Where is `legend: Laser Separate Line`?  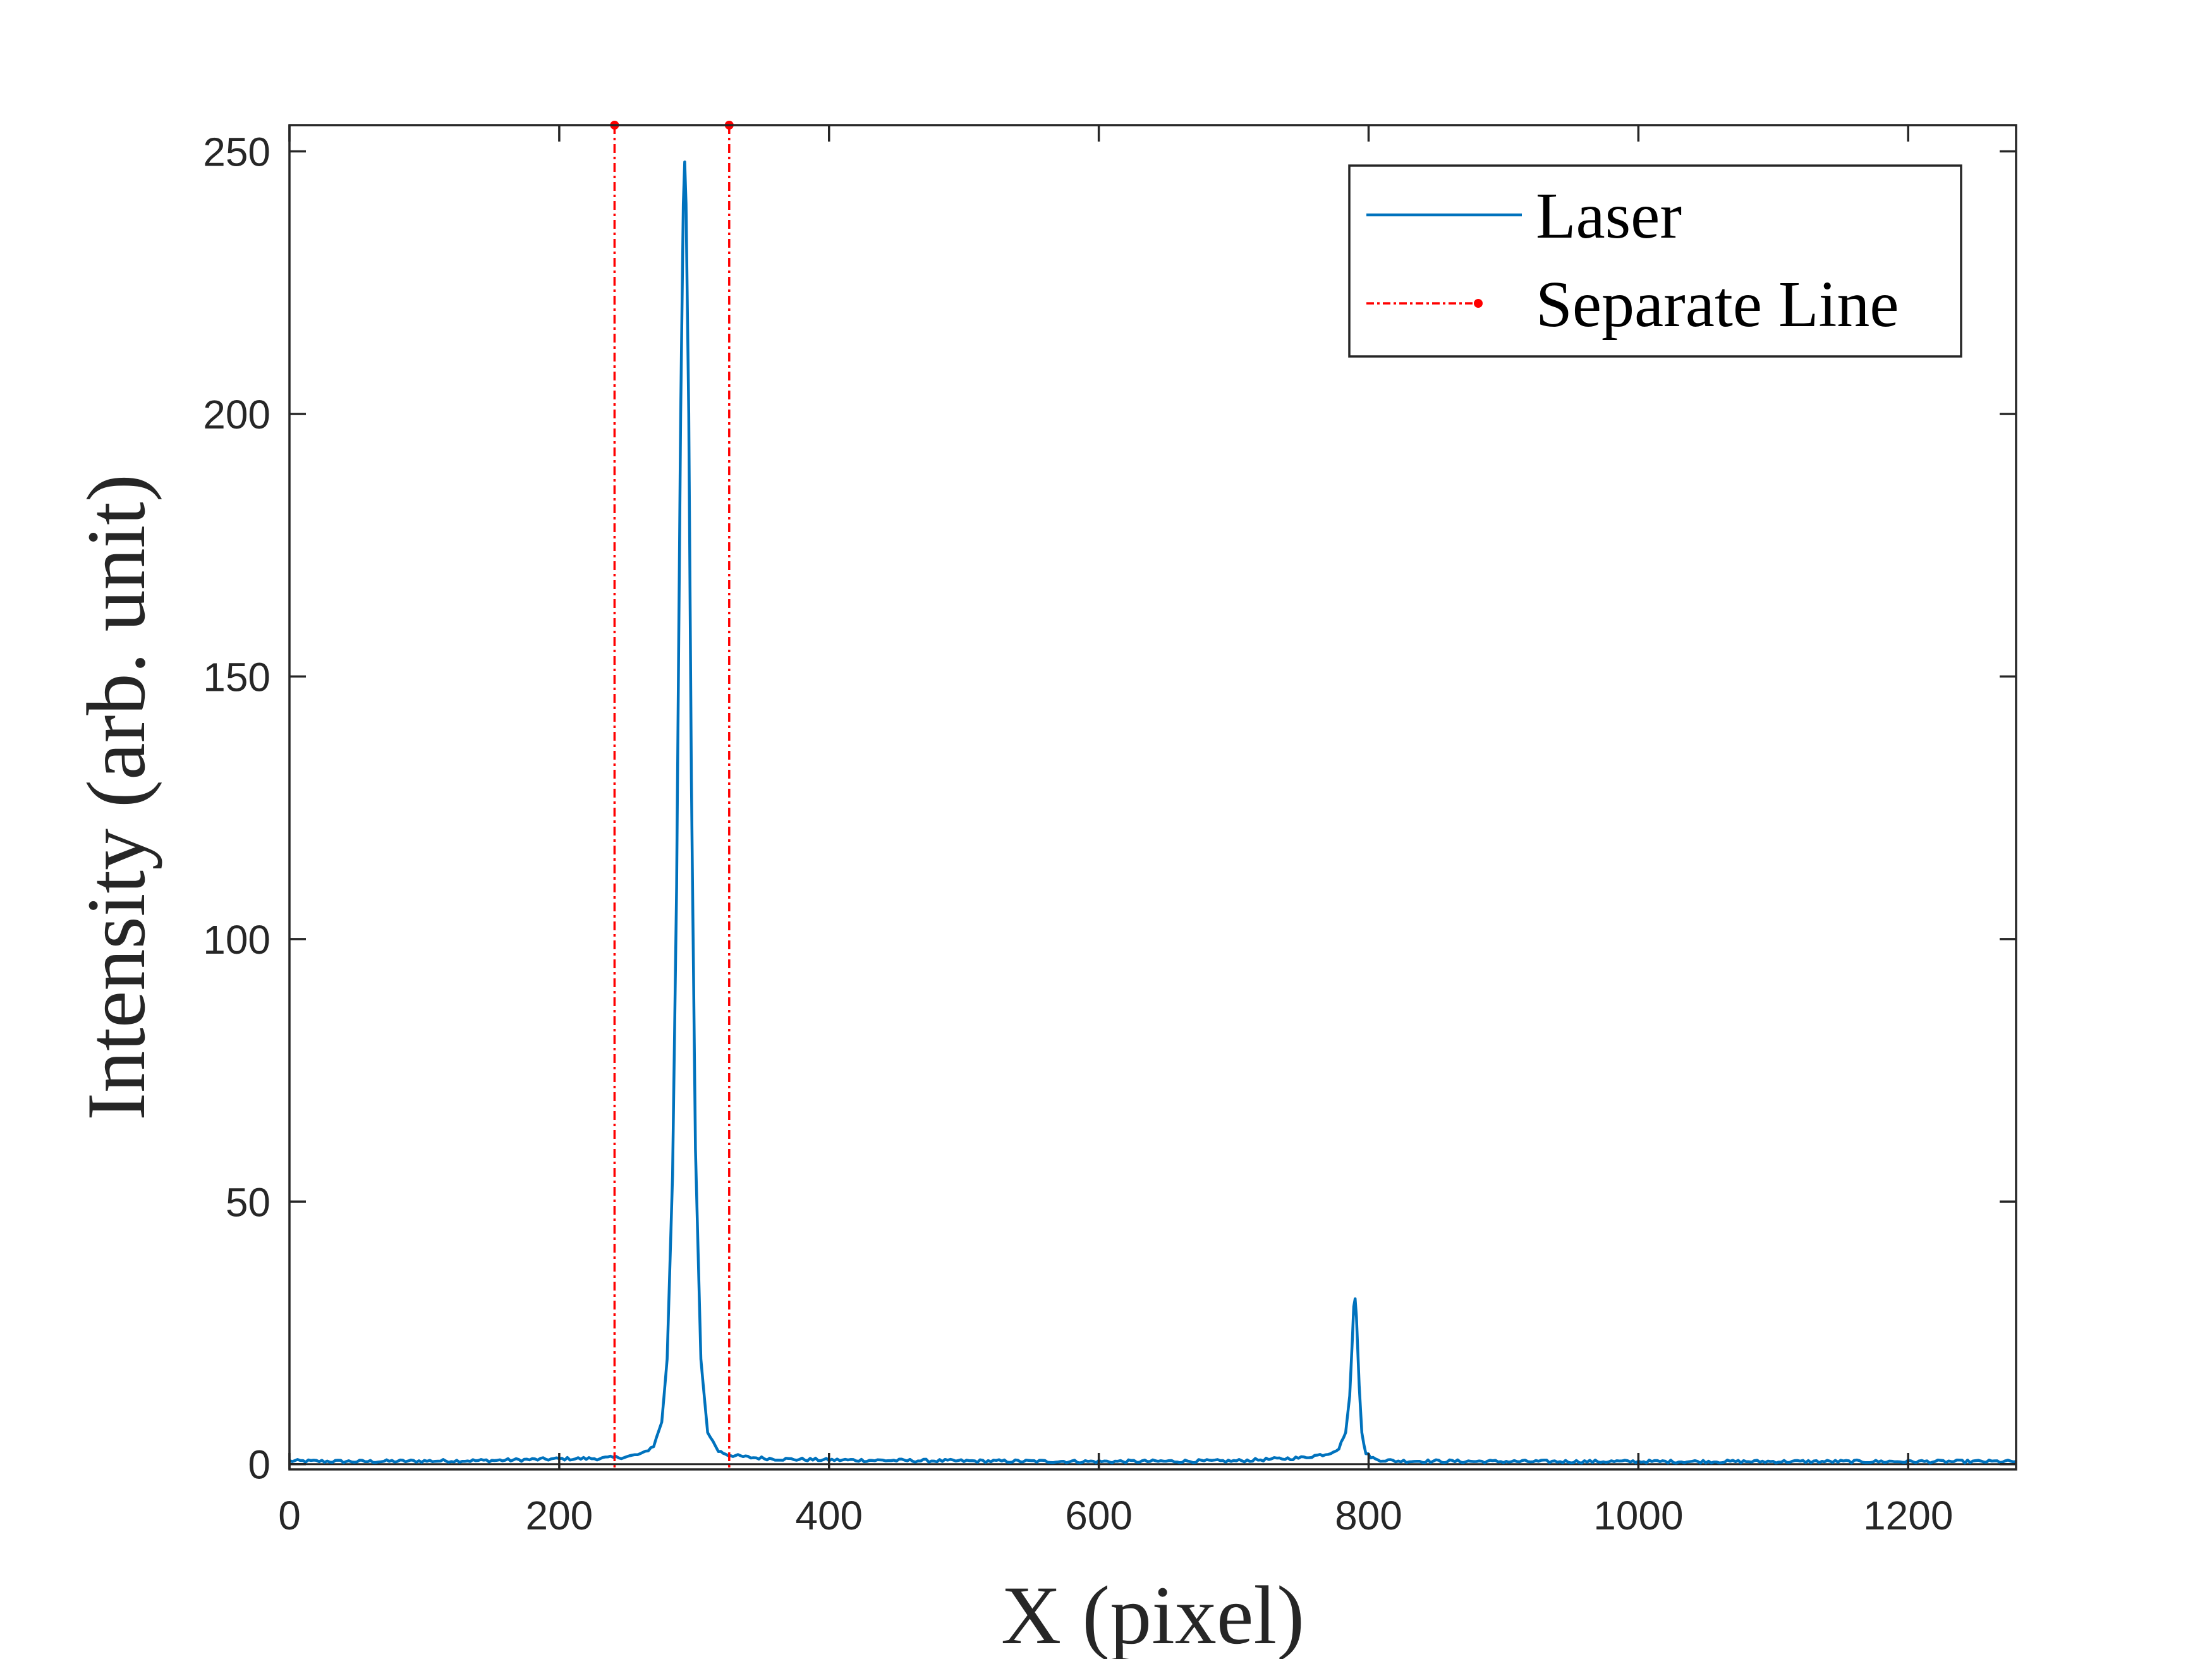 legend: Laser Separate Line is located at coordinates (1655, 261).